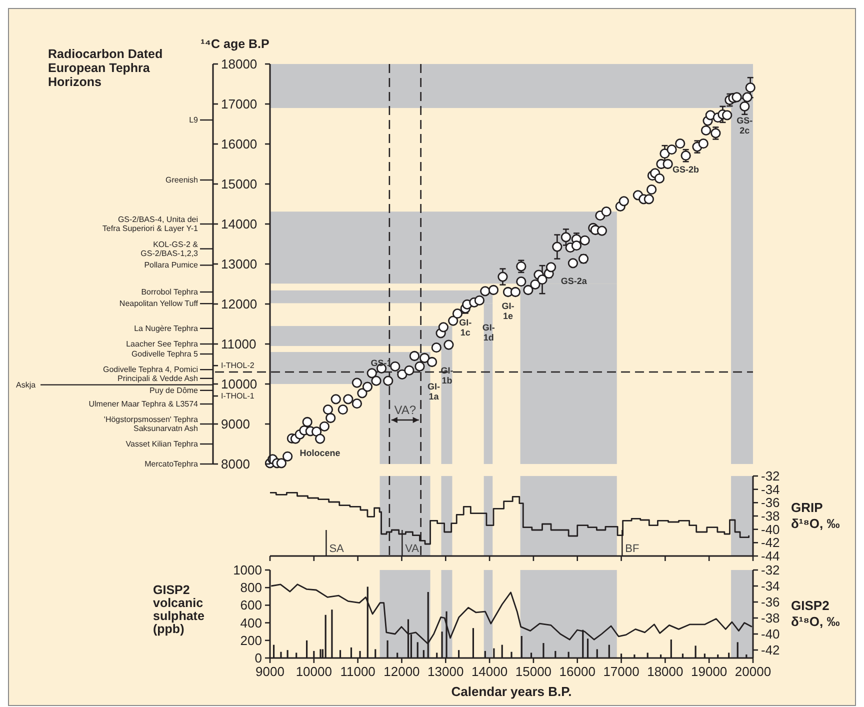  I want to click on y-tick-label: 16000, so click(239, 144).